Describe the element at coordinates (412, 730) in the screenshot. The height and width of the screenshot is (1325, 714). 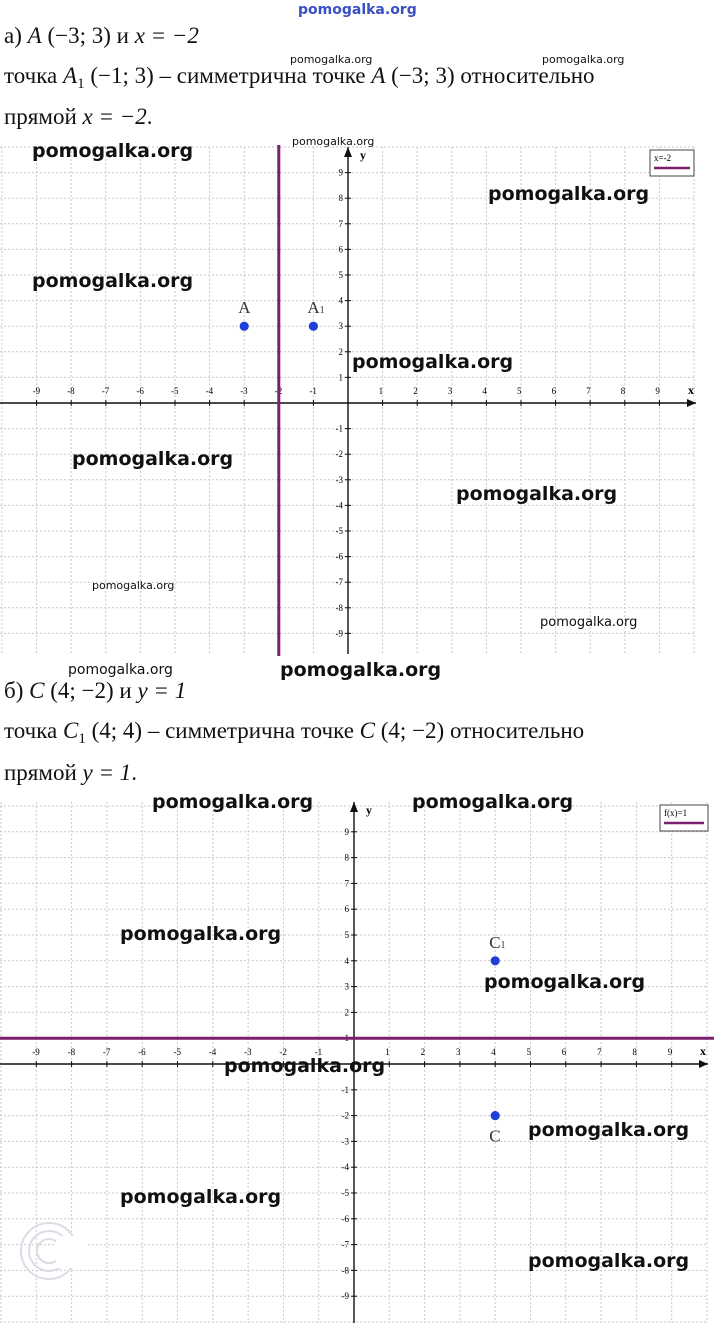
I see `part-b-target-coords: (4; −2)` at that location.